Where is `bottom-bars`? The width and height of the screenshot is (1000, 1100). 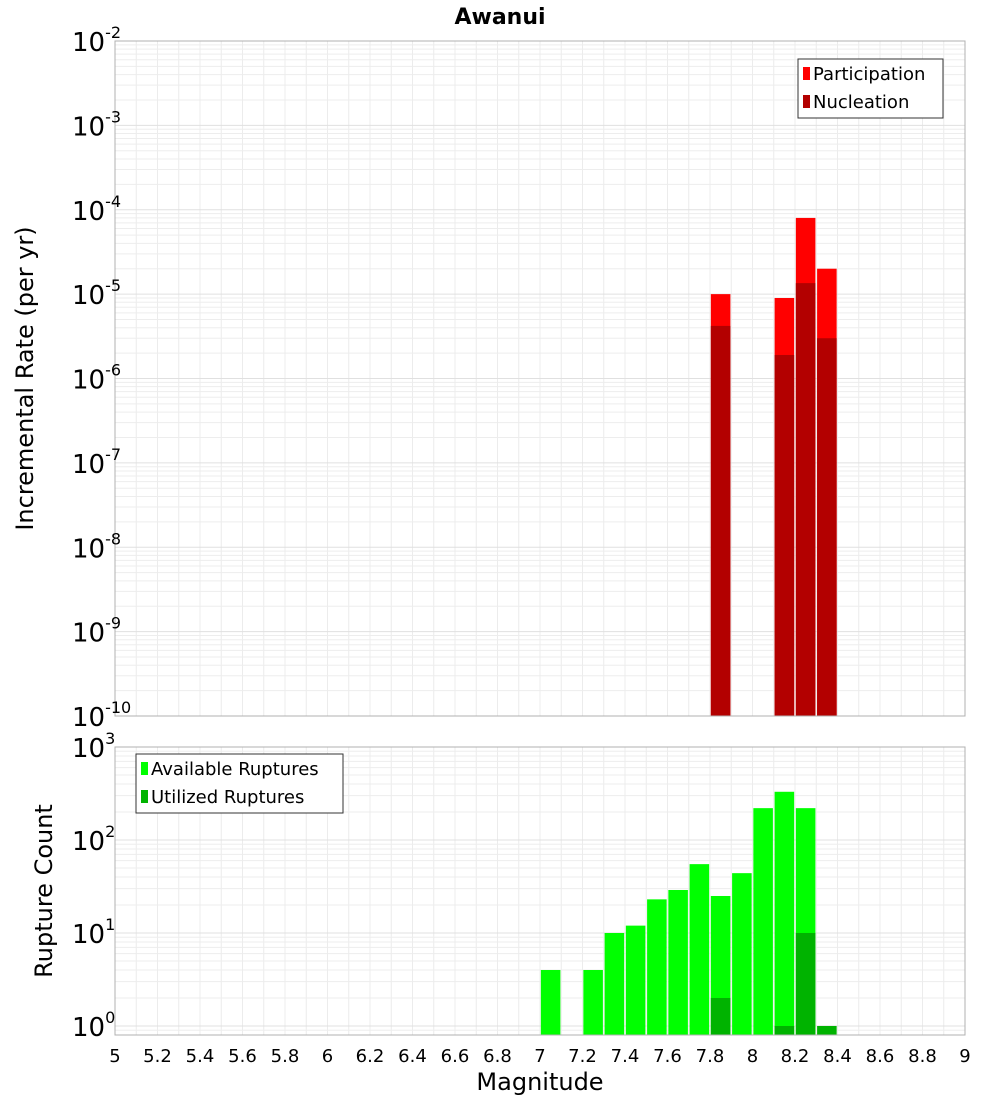 bottom-bars is located at coordinates (688, 913).